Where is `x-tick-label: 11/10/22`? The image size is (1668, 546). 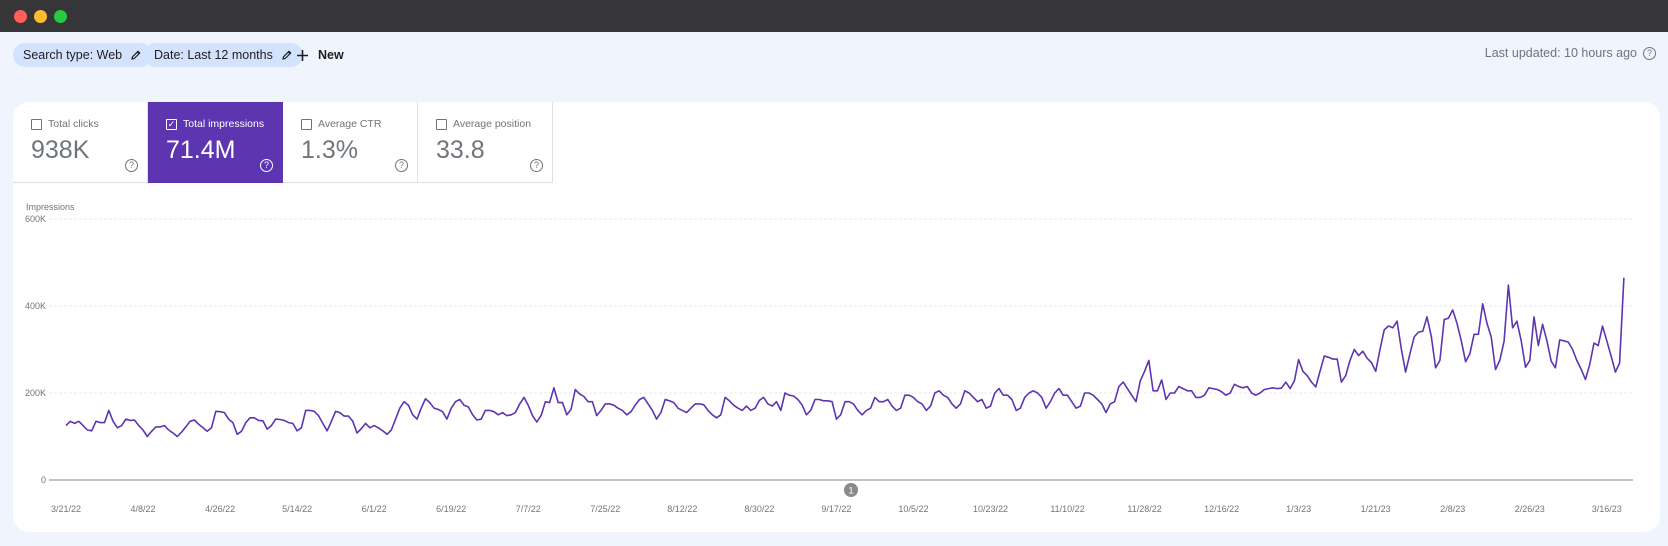 x-tick-label: 11/10/22 is located at coordinates (1067, 509).